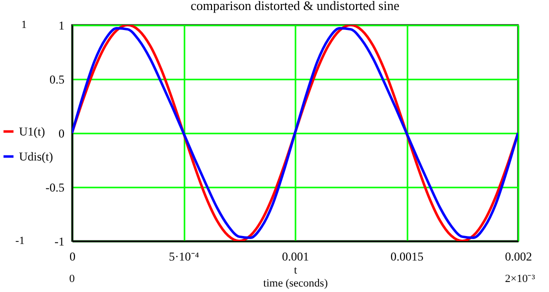 The width and height of the screenshot is (549, 292). Describe the element at coordinates (184, 257) in the screenshot. I see `x-tick-label: 5·10⁻⁴` at that location.